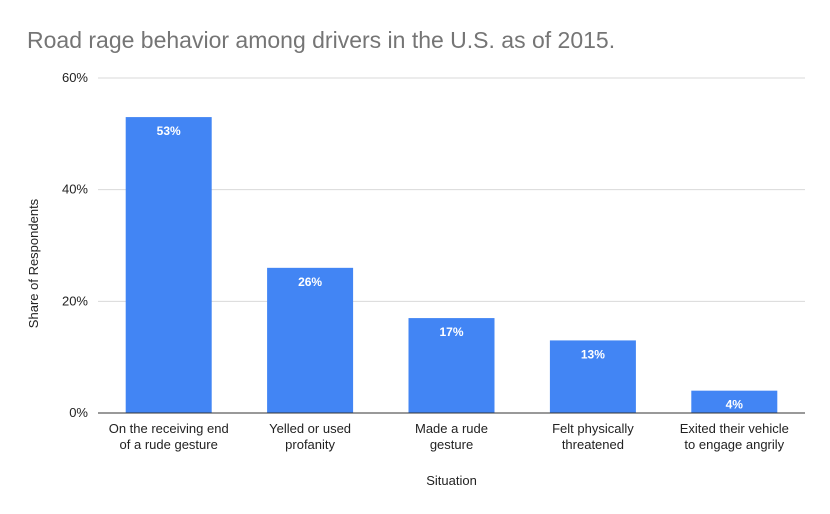  Describe the element at coordinates (78, 412) in the screenshot. I see `y-tick-label: 0%` at that location.